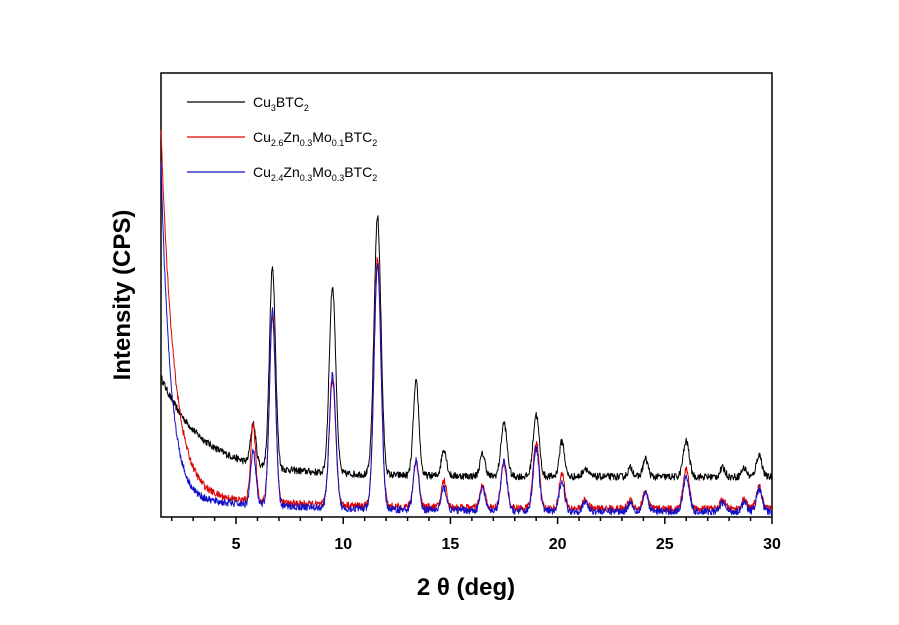 This screenshot has width=899, height=625. I want to click on x-axis-title: 2 θ (deg), so click(466, 587).